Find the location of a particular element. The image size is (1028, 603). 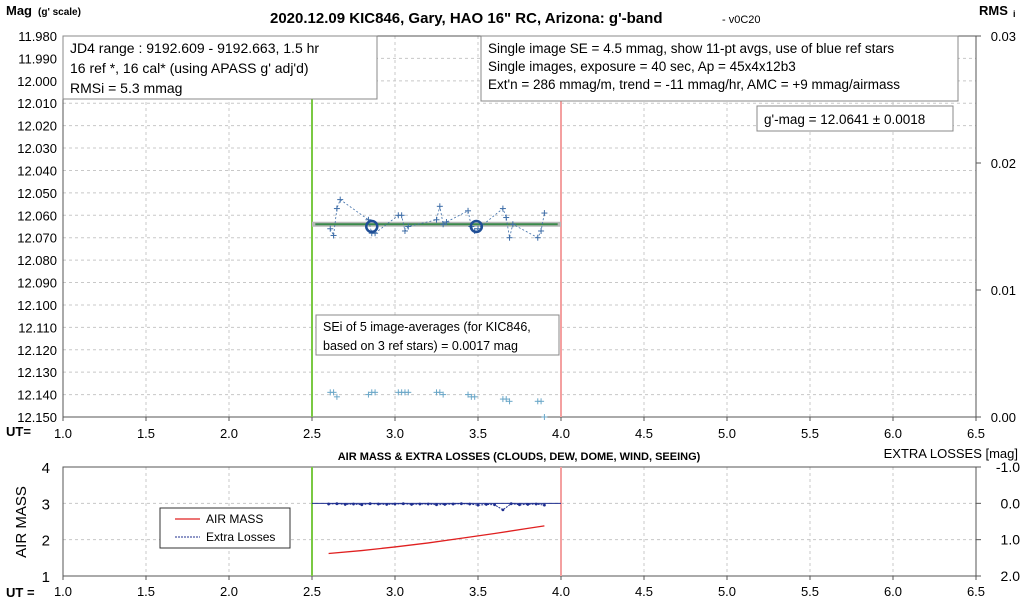

y2-tick-label: 1.0 is located at coordinates (1011, 540).